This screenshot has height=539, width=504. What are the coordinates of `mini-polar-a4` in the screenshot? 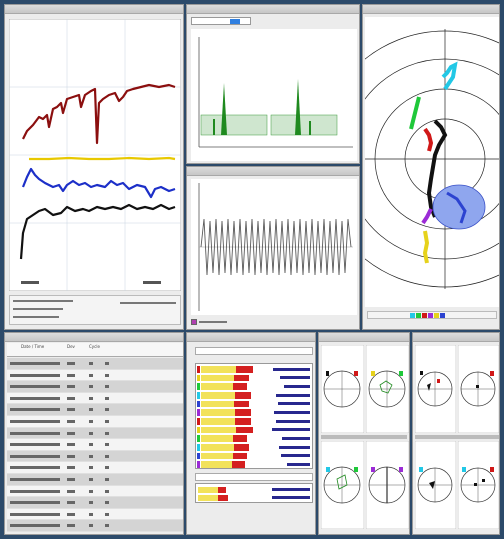 It's located at (387, 485).